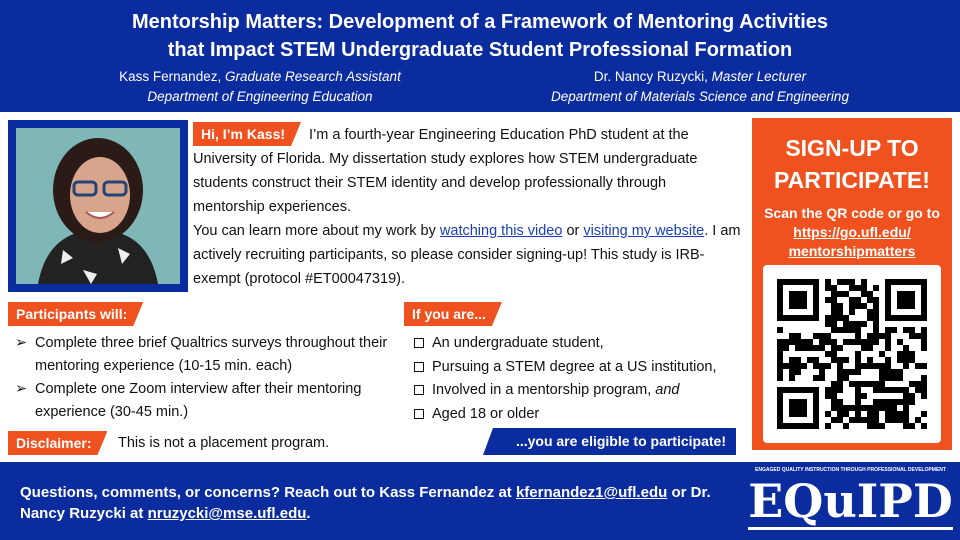 Image resolution: width=960 pixels, height=540 pixels. What do you see at coordinates (98, 206) in the screenshot?
I see `photo` at bounding box center [98, 206].